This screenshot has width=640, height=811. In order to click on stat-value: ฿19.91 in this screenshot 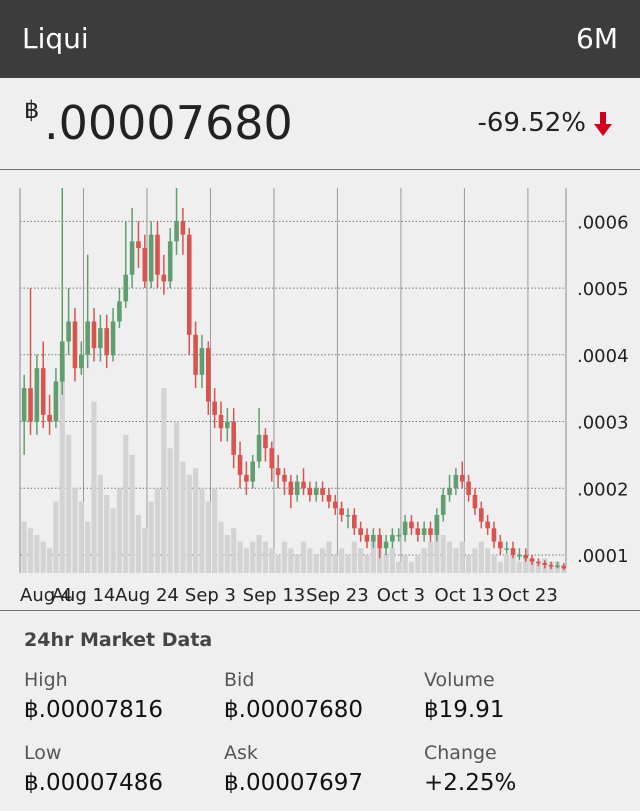, I will do `click(464, 710)`.